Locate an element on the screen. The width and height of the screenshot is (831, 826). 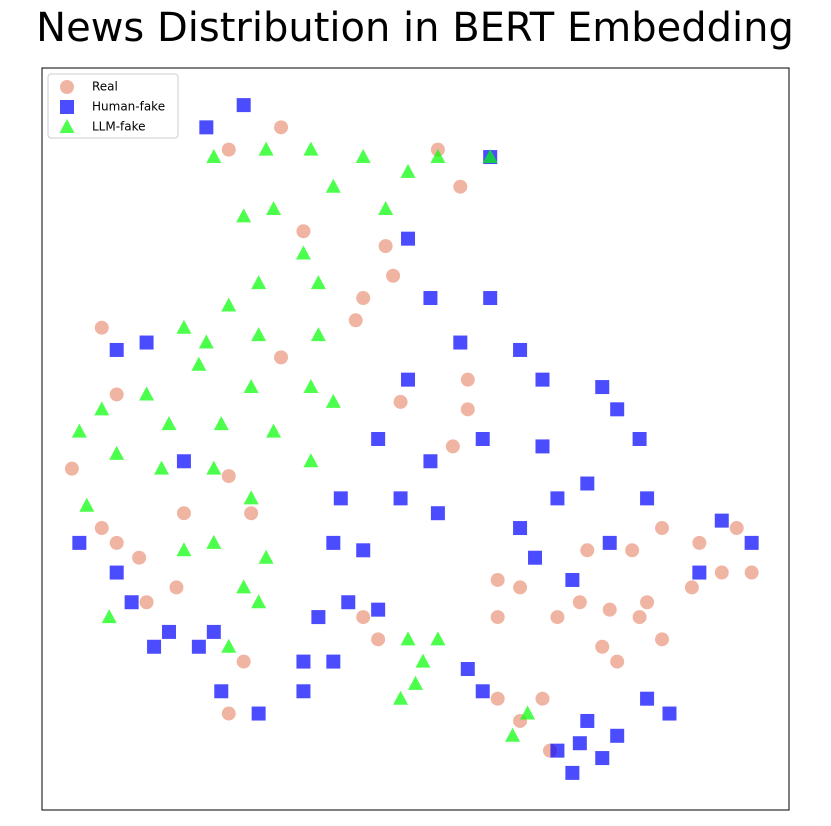
legend: Real Human-fake LLM-fake is located at coordinates (113, 106).